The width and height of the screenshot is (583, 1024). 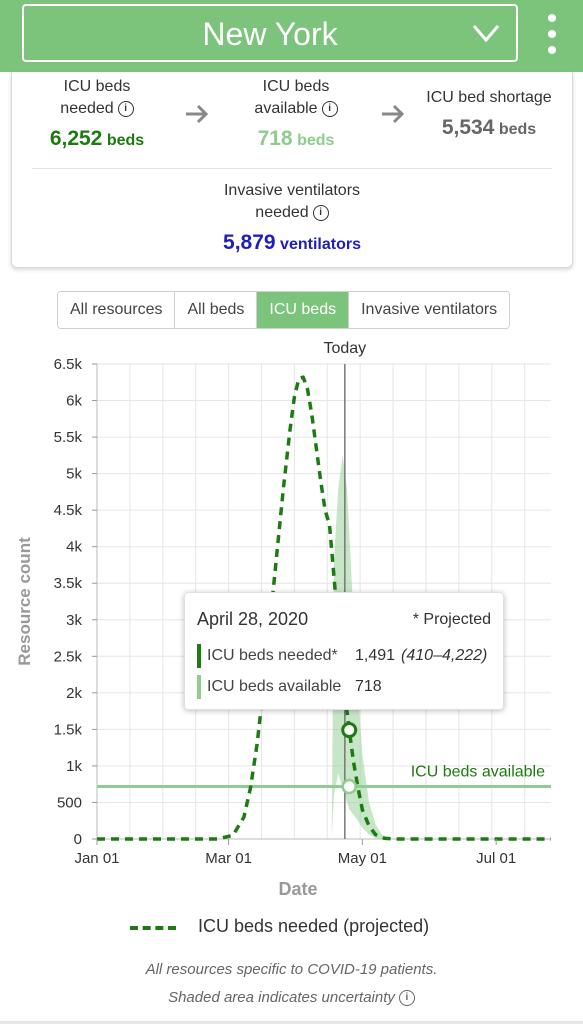 I want to click on x-tick-label: Mar 01, so click(x=228, y=858).